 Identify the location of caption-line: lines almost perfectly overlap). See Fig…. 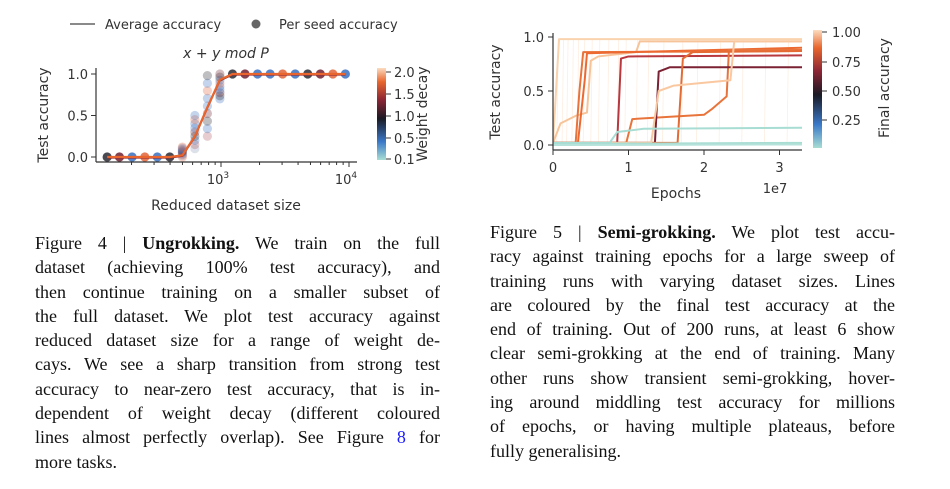
(237, 437).